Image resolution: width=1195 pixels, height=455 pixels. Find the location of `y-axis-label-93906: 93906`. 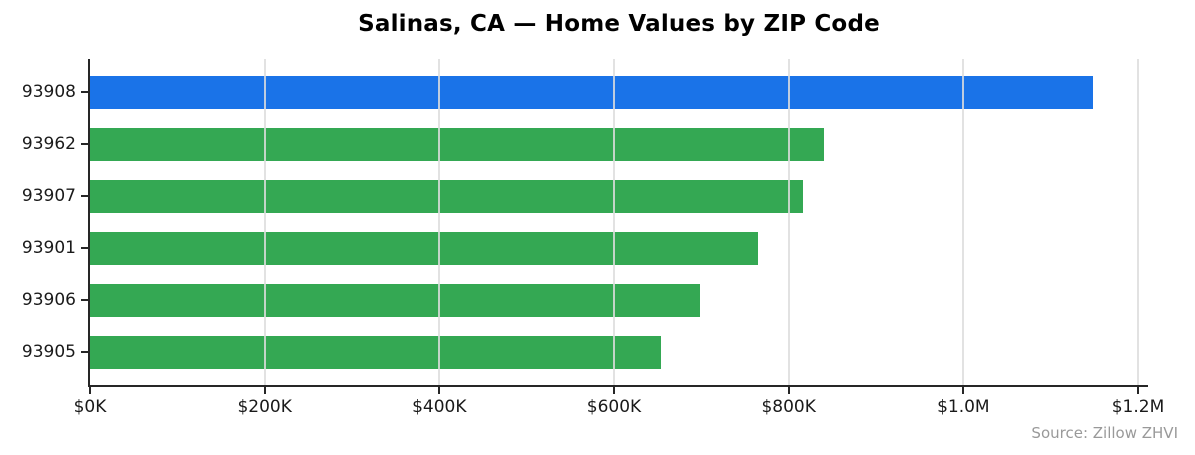

y-axis-label-93906: 93906 is located at coordinates (48, 300).